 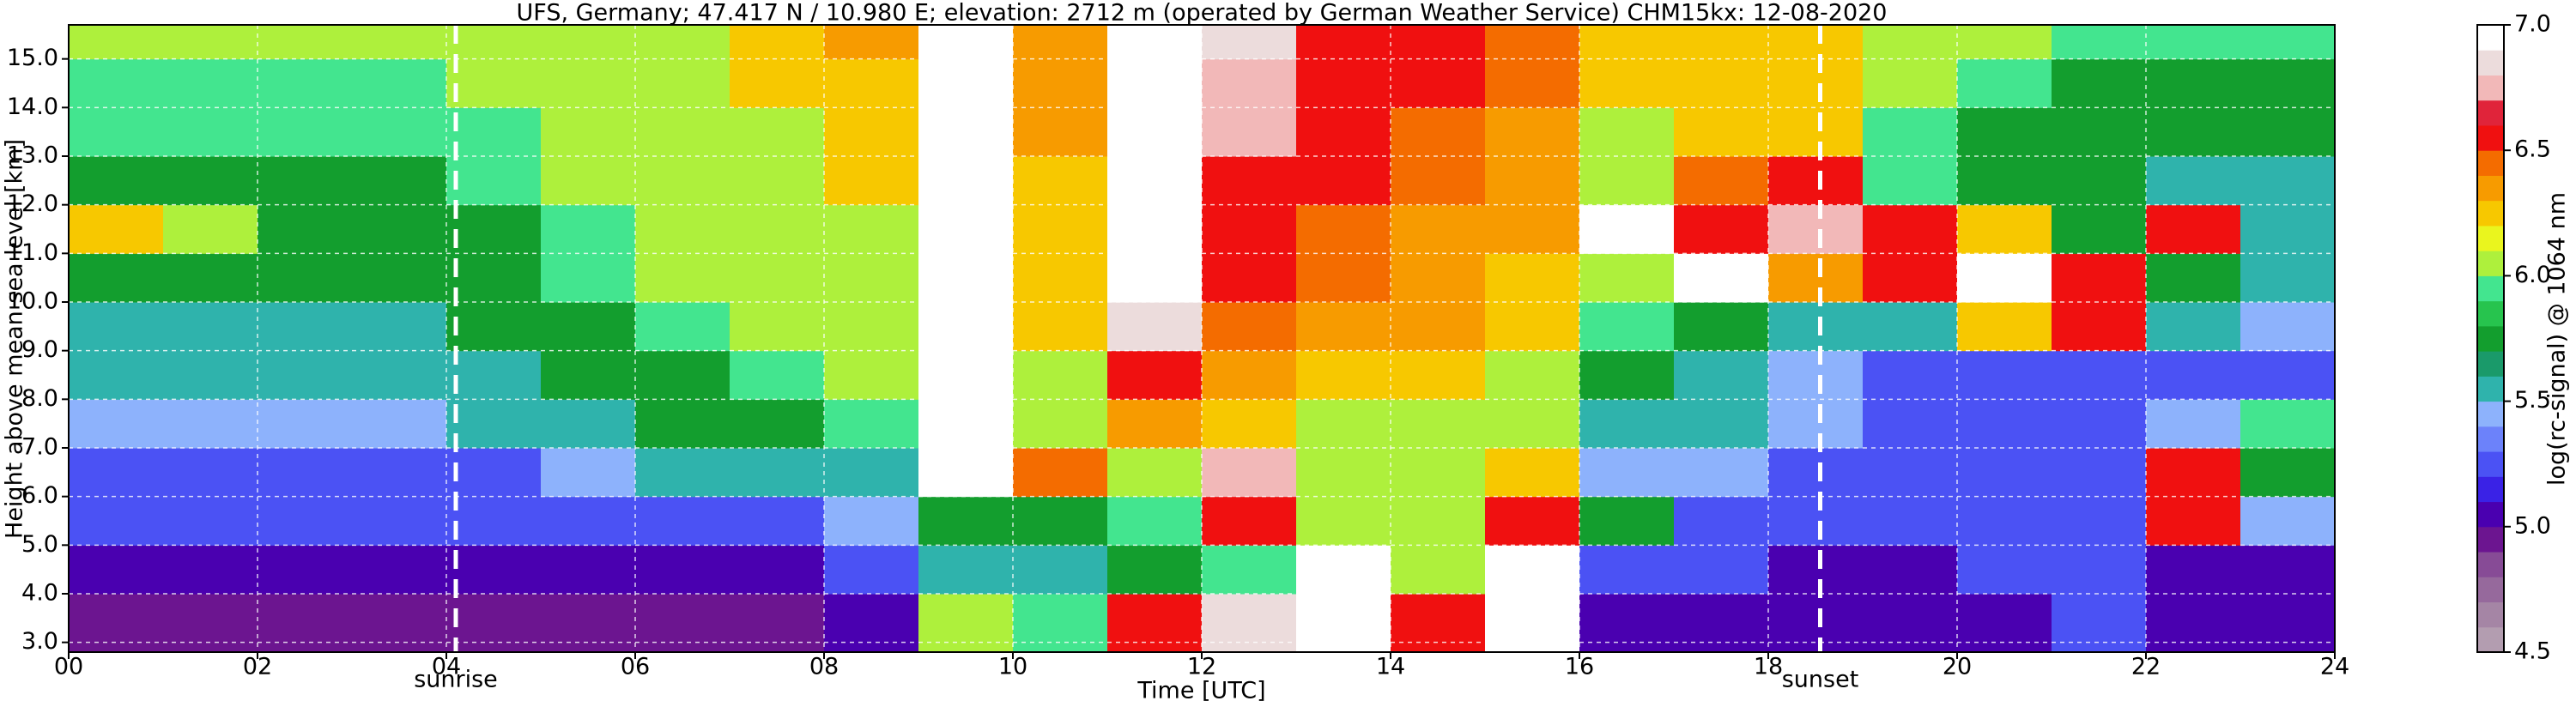 I want to click on x-tick-label: 14, so click(x=1390, y=667).